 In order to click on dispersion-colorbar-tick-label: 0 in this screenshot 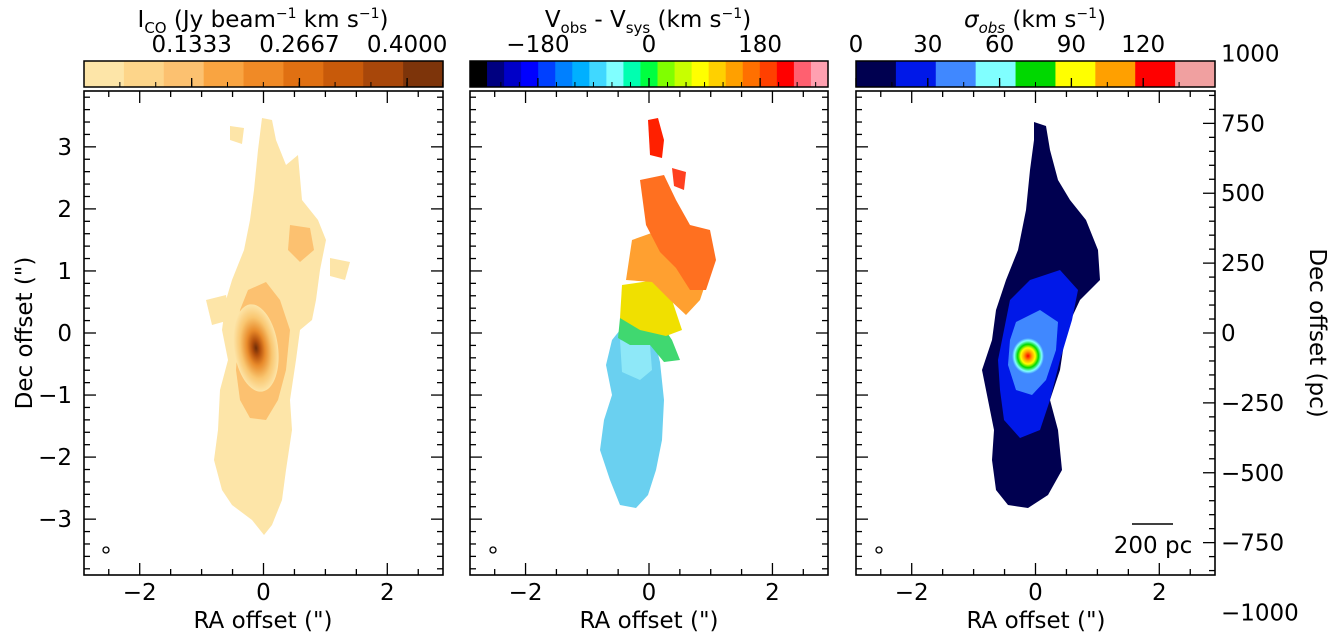, I will do `click(856, 45)`.